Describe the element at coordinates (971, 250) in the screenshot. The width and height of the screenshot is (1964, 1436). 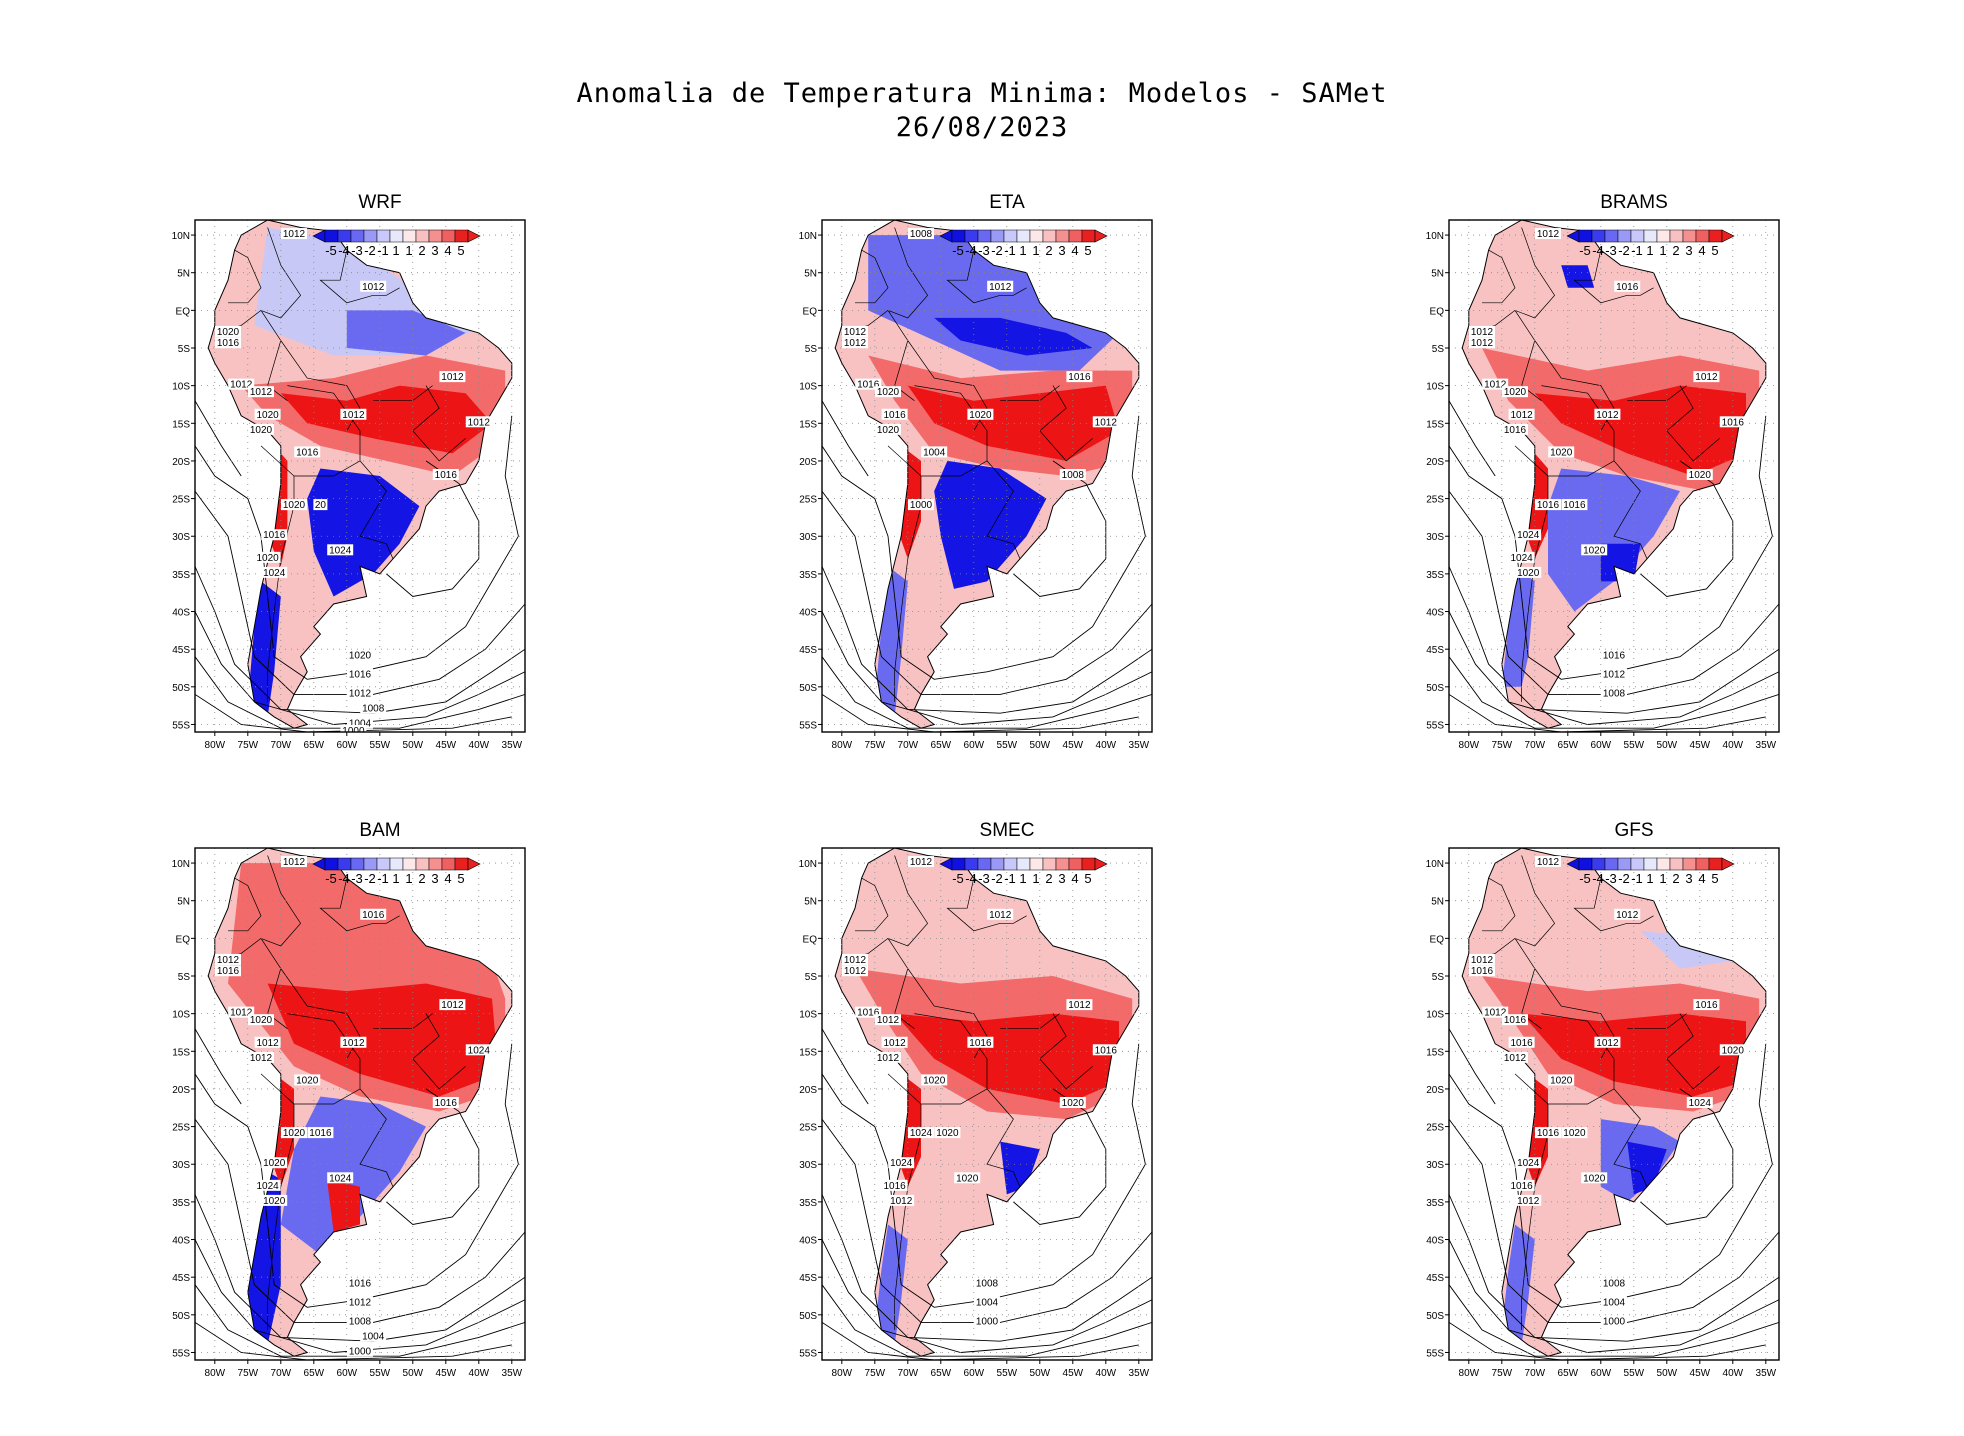
I see `colorbar-label: -4` at that location.